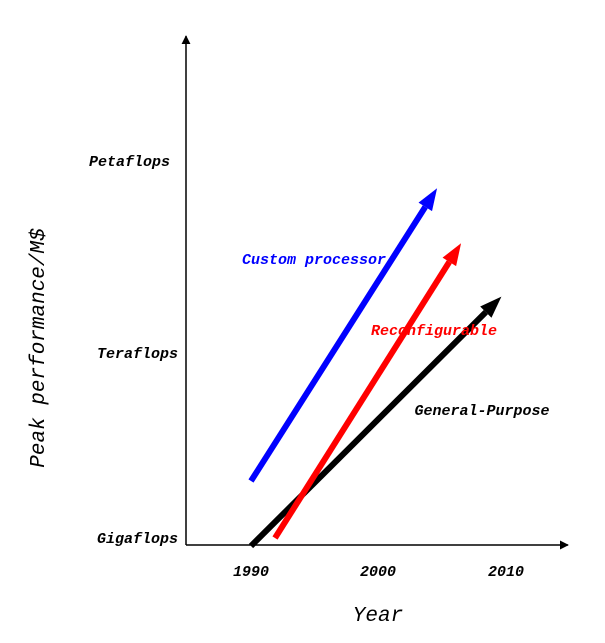  I want to click on series-reconfigurable-arrow, so click(362, 400).